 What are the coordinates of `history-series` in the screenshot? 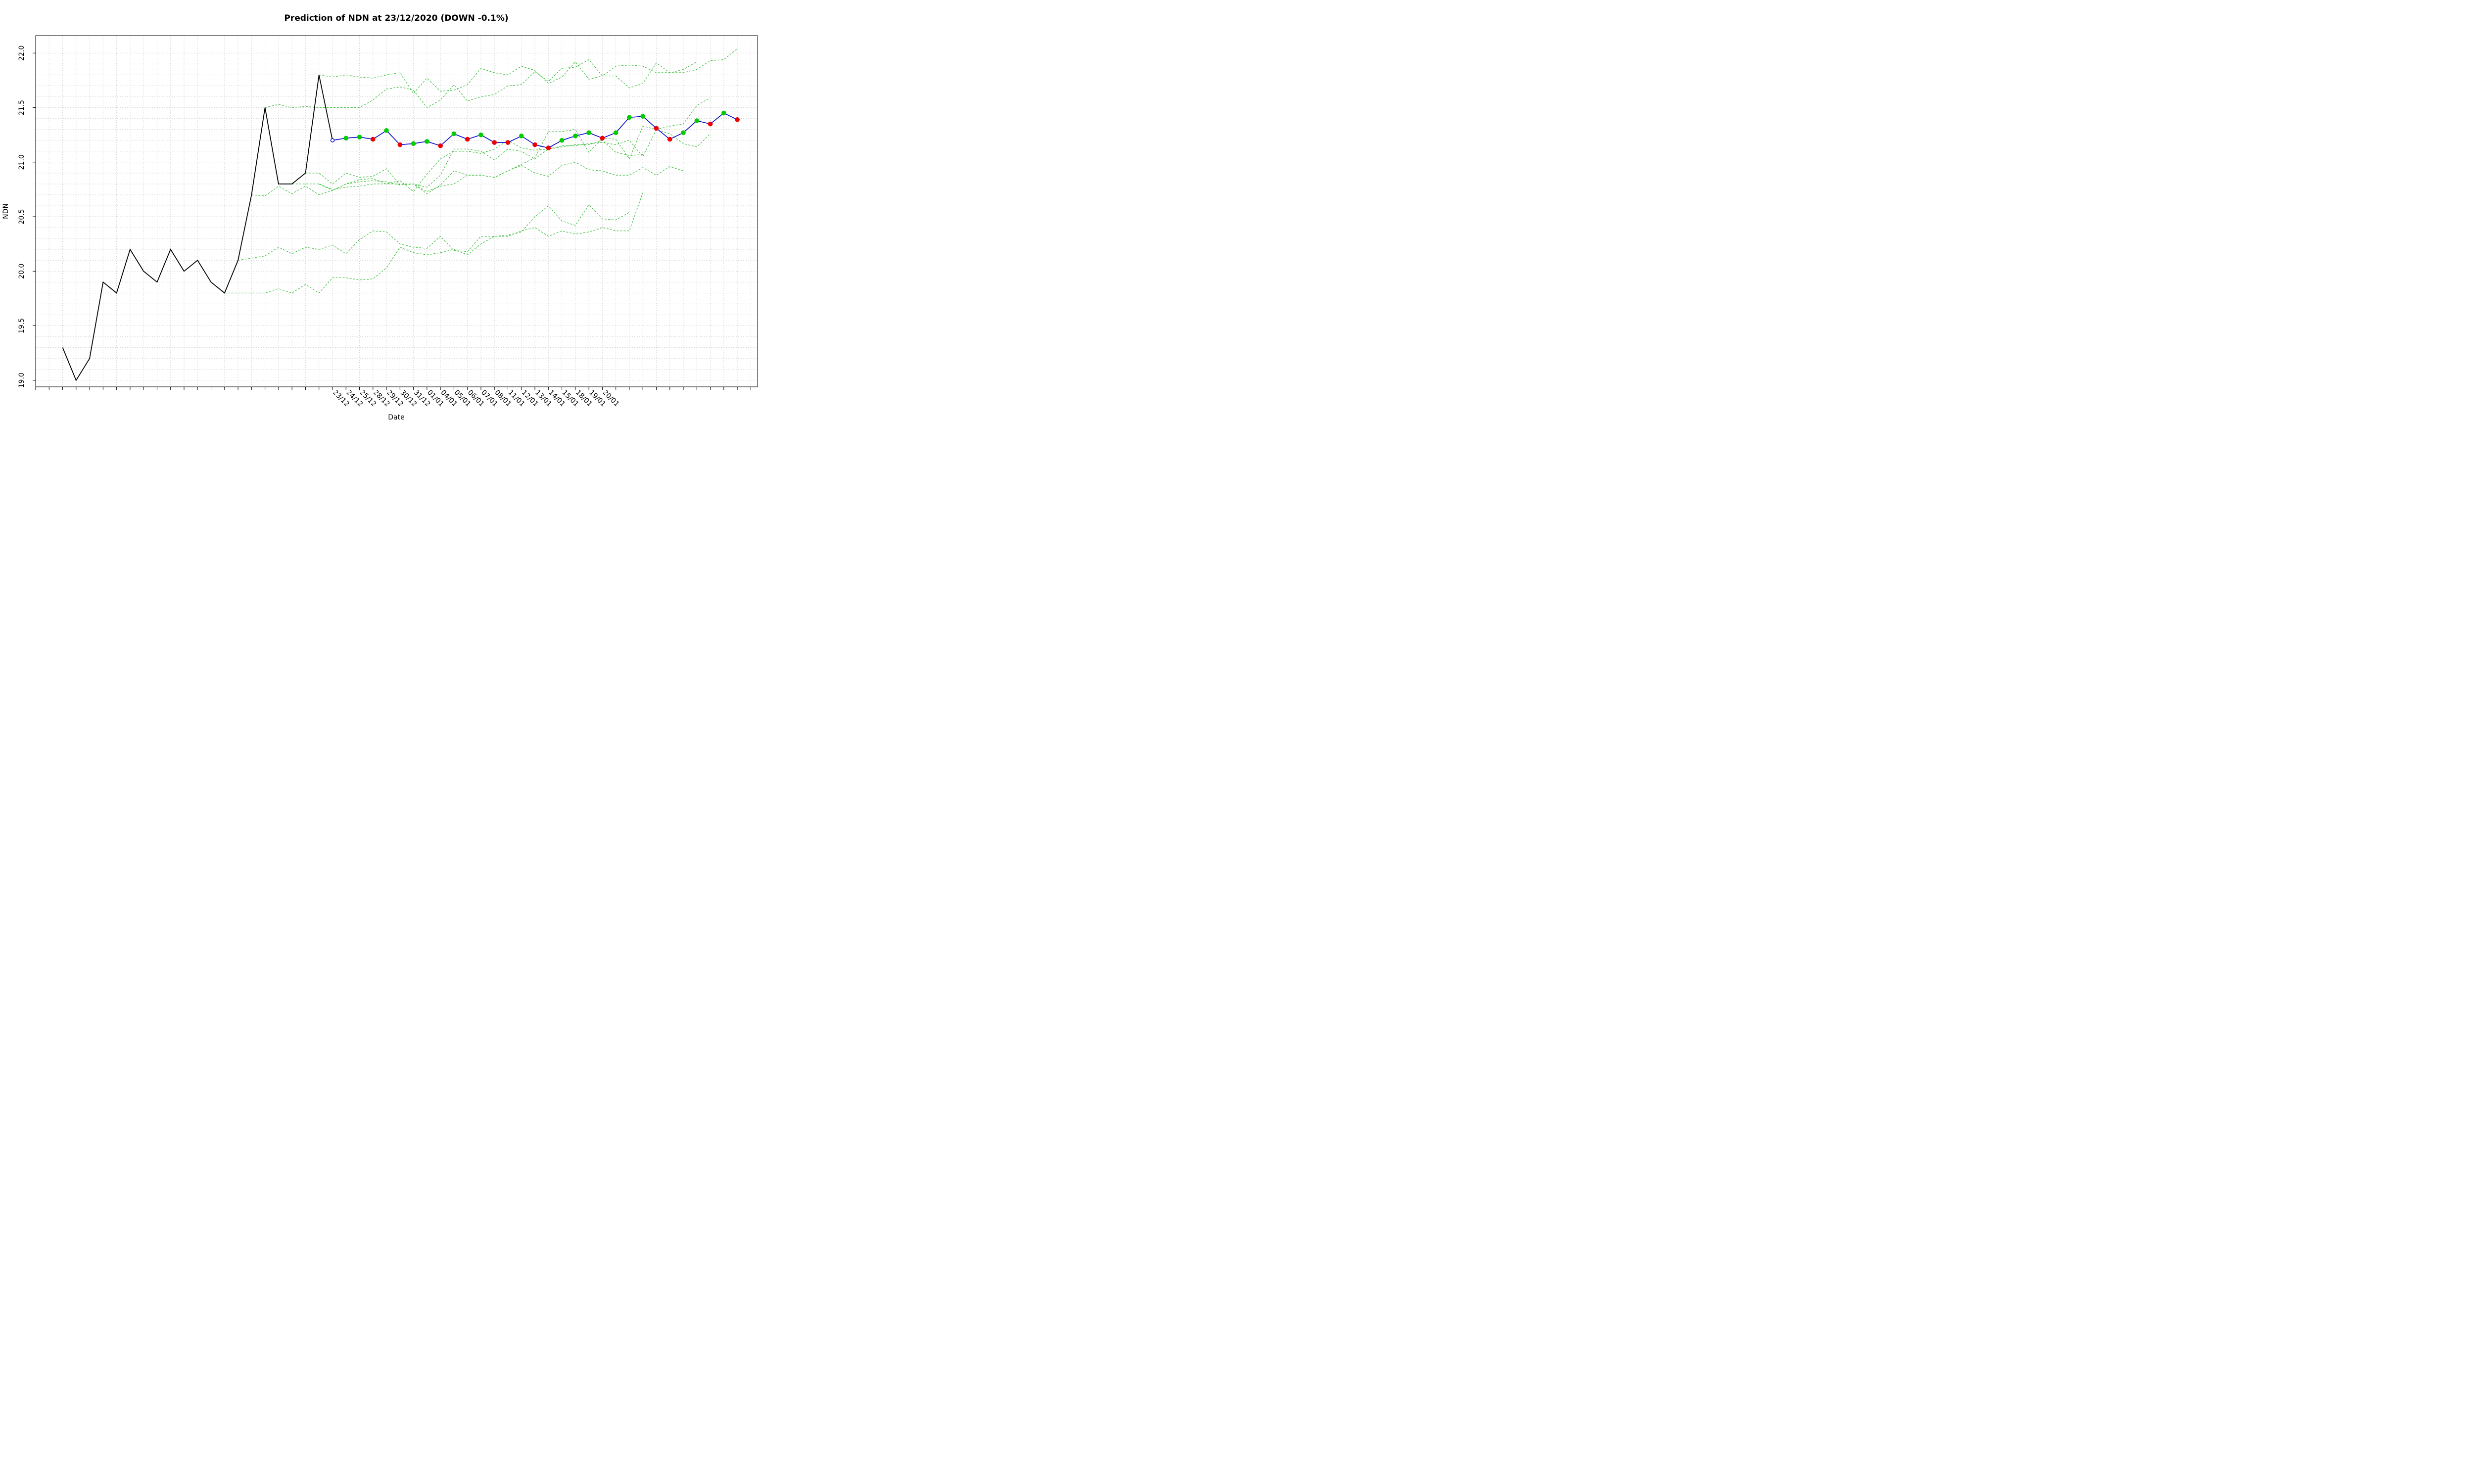 It's located at (197, 228).